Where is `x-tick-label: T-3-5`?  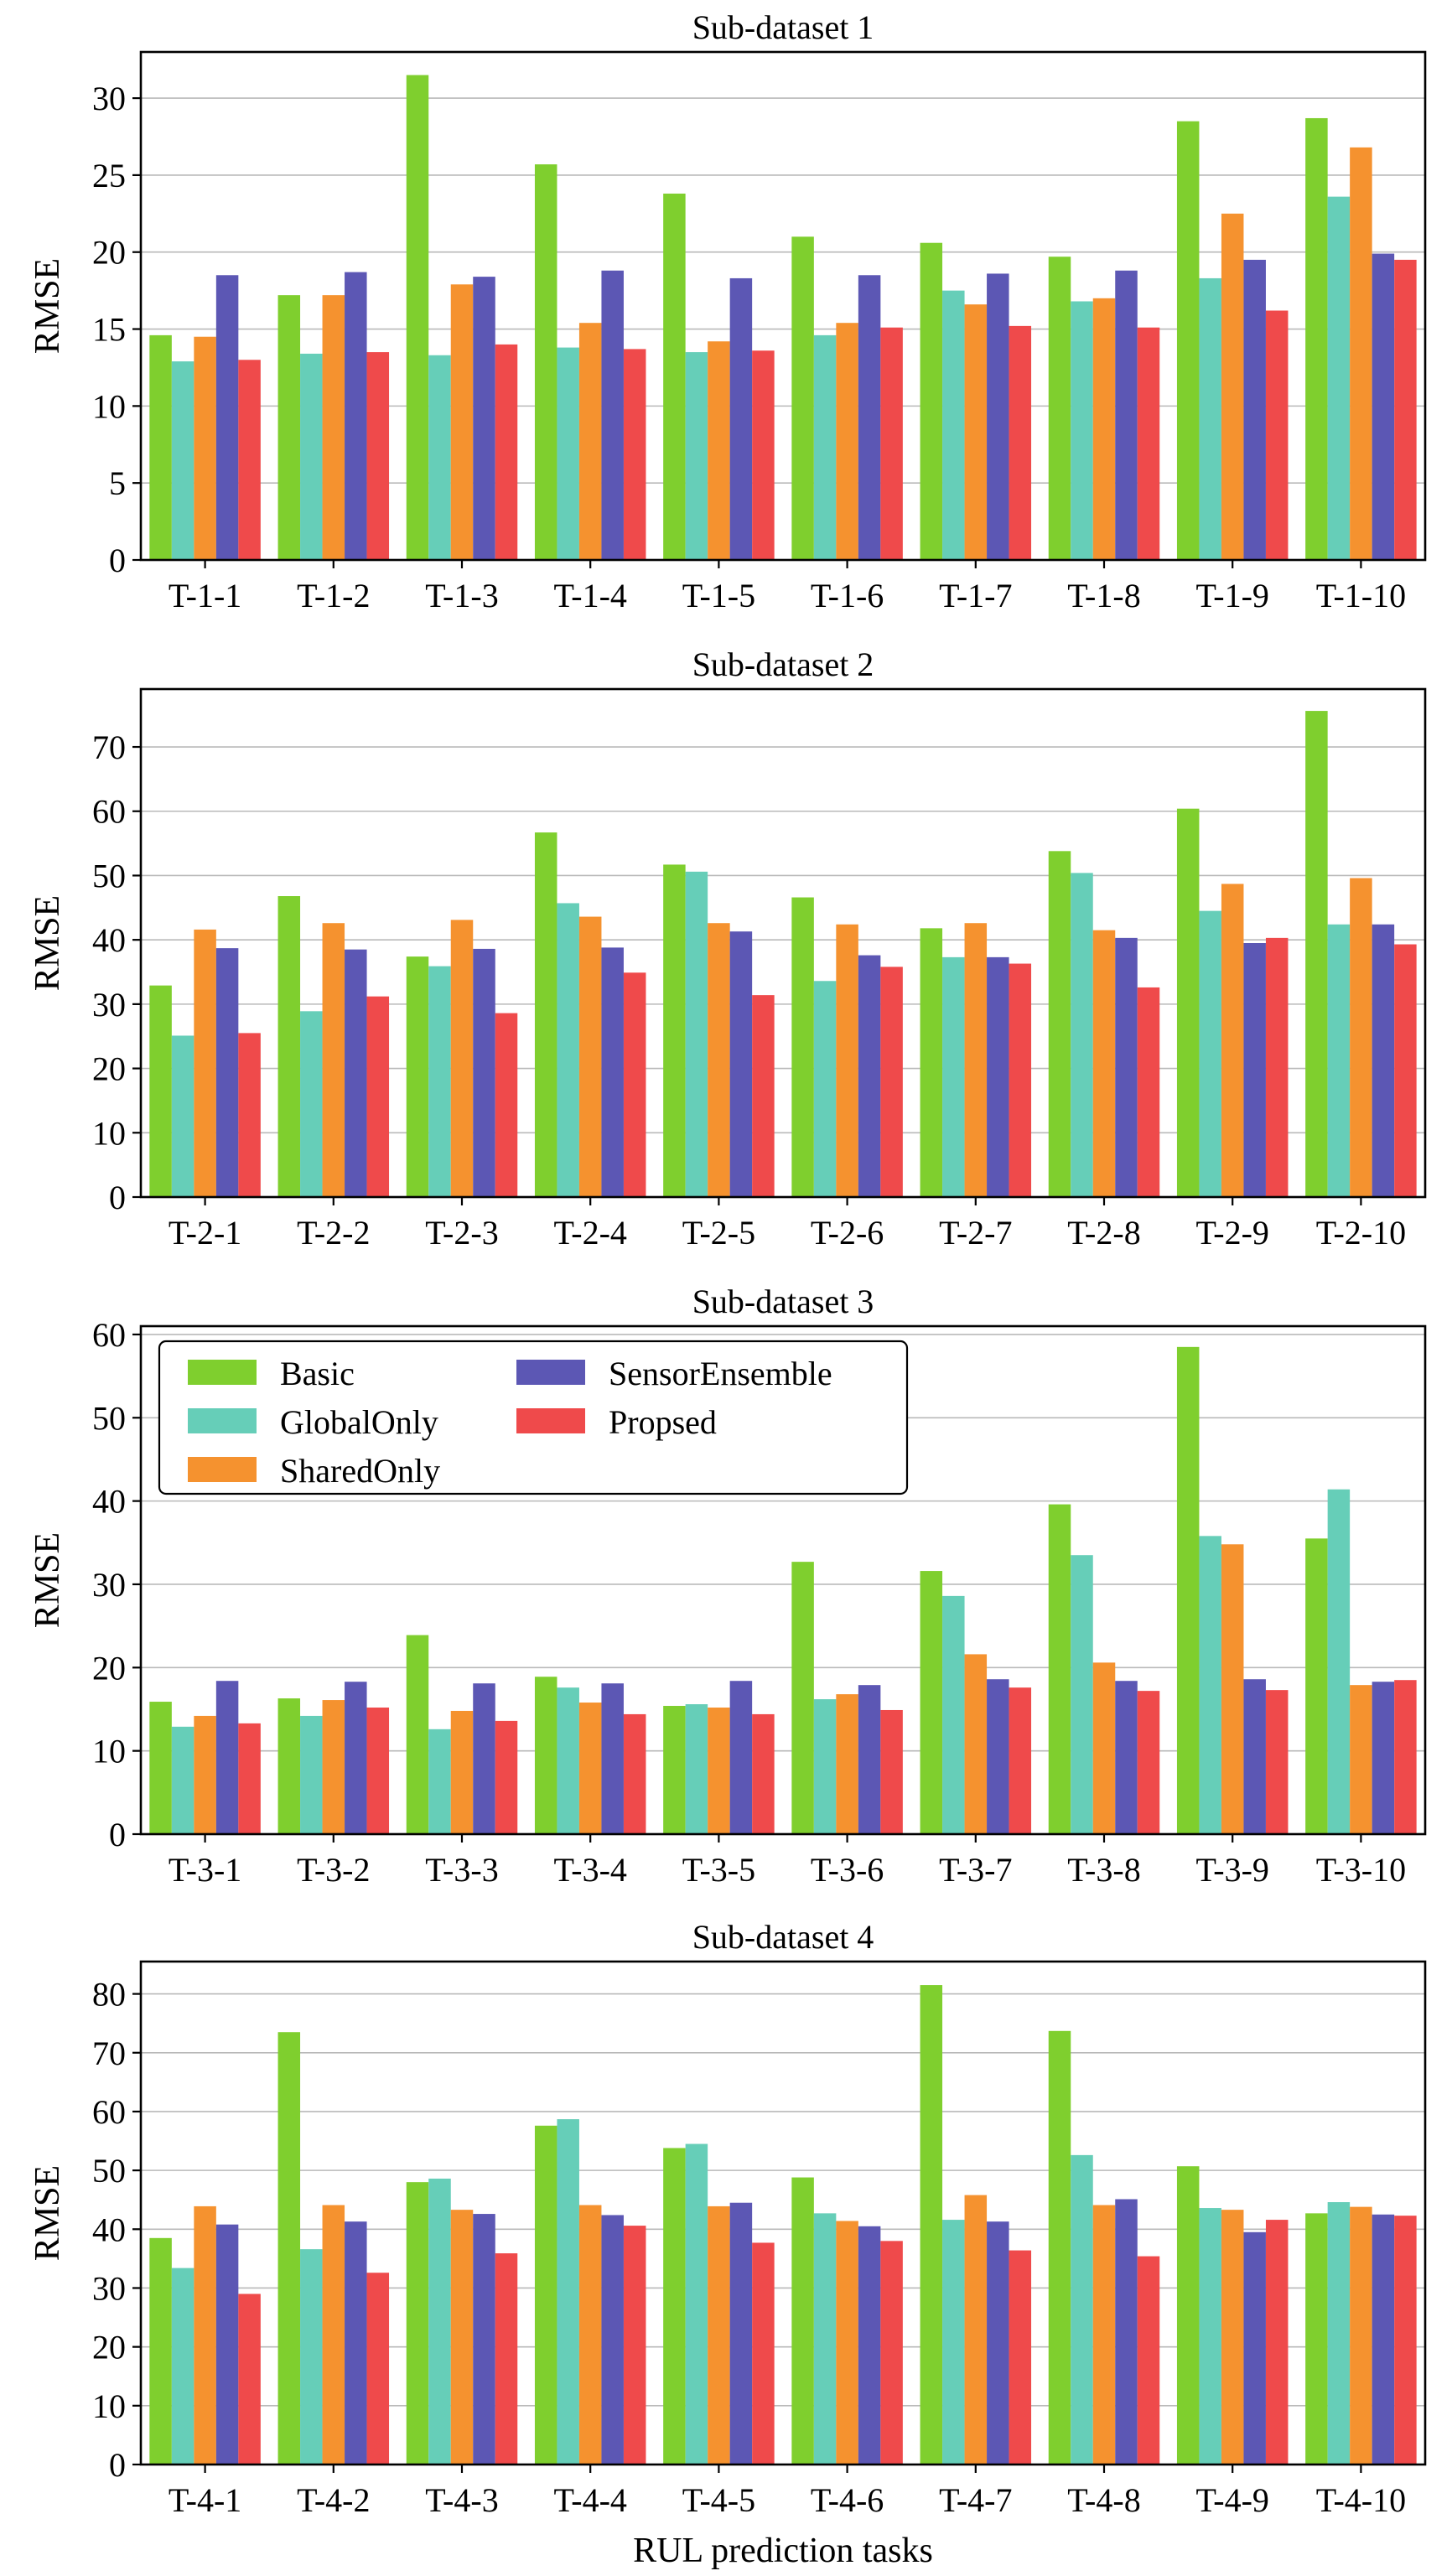 x-tick-label: T-3-5 is located at coordinates (718, 1870).